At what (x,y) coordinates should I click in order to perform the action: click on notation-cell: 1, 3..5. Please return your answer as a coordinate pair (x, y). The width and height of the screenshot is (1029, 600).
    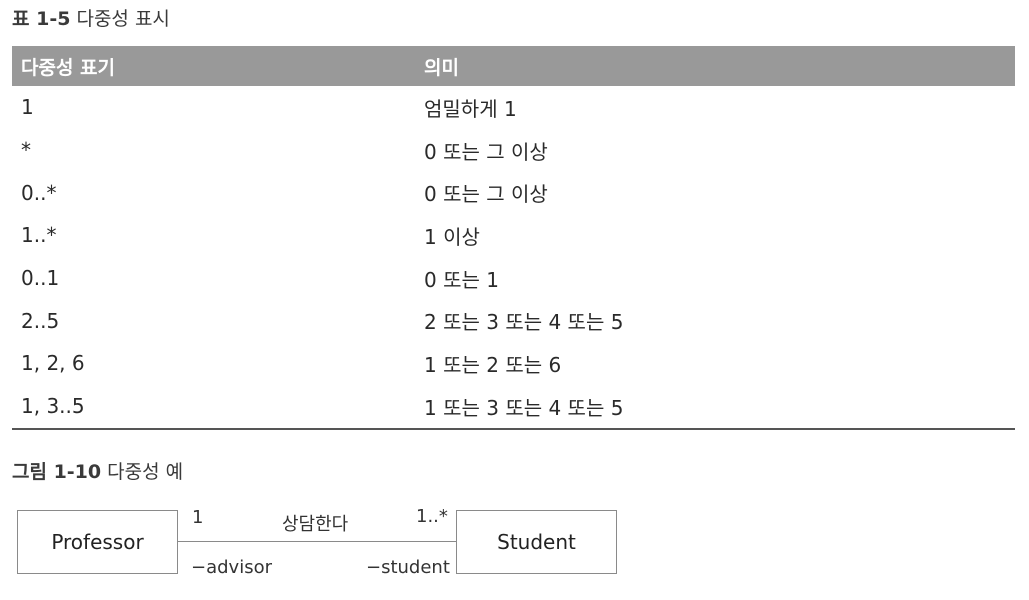
    Looking at the image, I should click on (53, 406).